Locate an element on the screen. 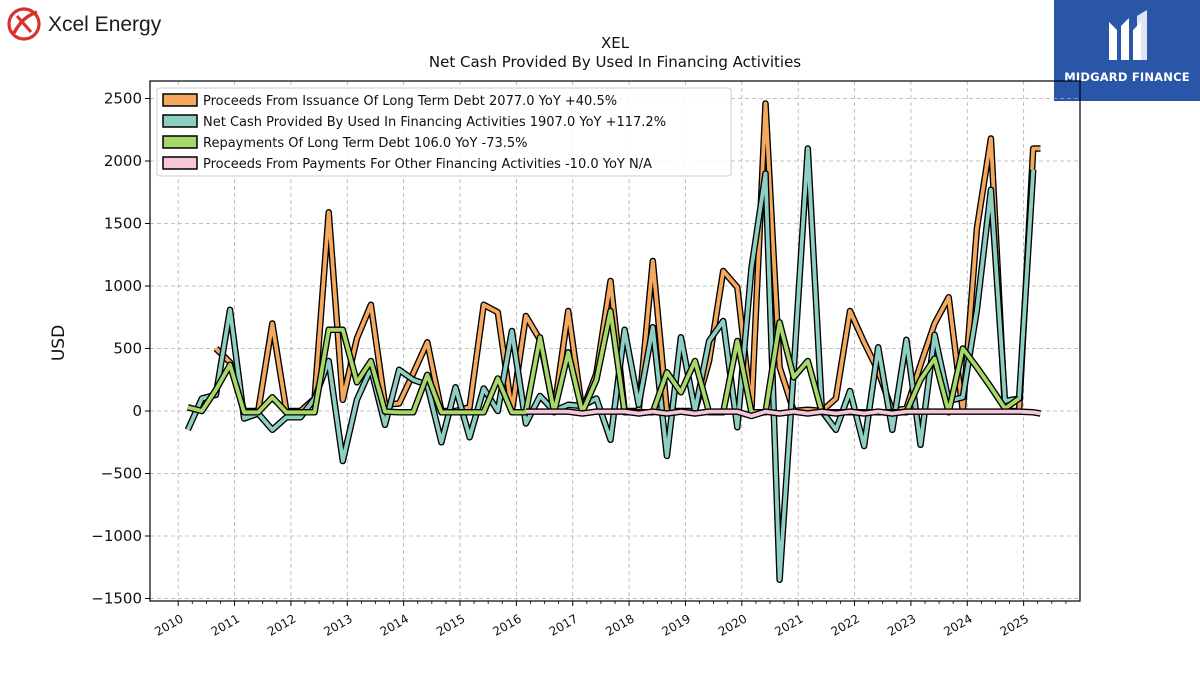 The height and width of the screenshot is (675, 1200). legend-box is located at coordinates (444, 132).